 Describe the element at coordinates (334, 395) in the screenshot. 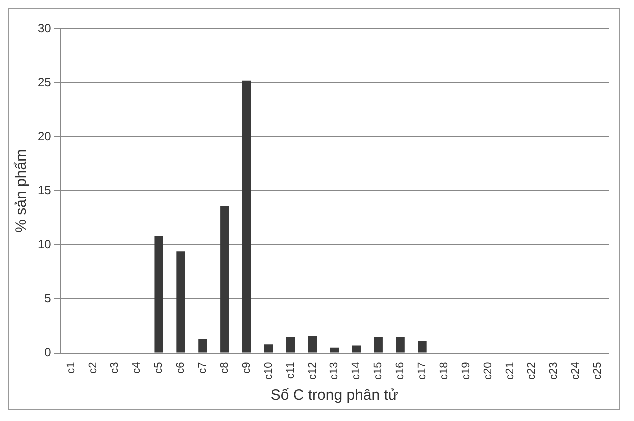

I see `x-axis-title: Số C trong phân tử` at that location.